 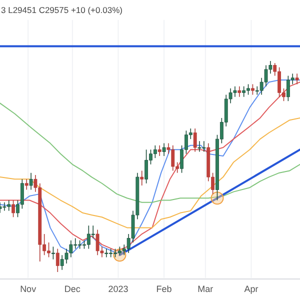 I want to click on x-tick-label: Apr, so click(x=251, y=289).